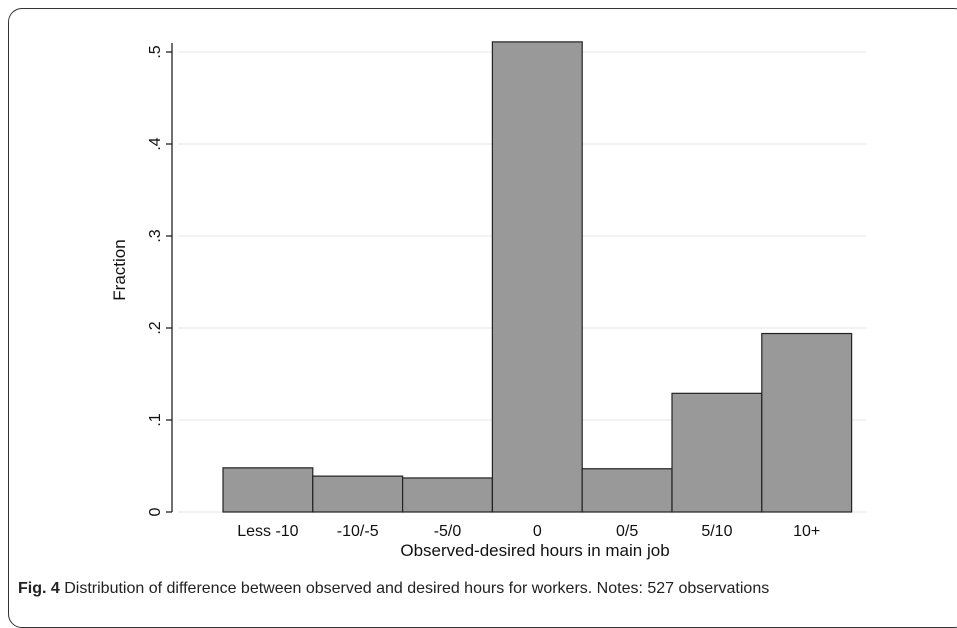  Describe the element at coordinates (155, 143) in the screenshot. I see `y-tick-label: .4` at that location.